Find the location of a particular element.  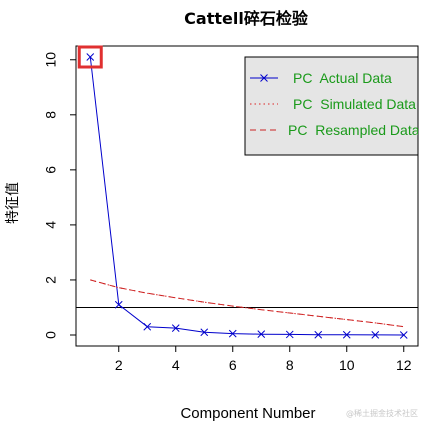

legend-box is located at coordinates (331, 106).